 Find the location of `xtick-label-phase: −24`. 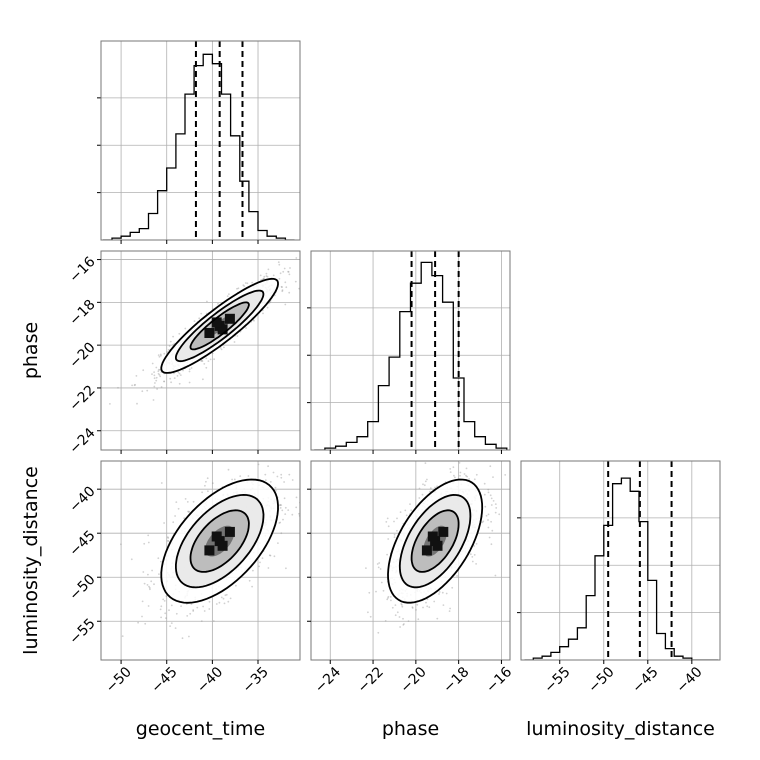

xtick-label-phase: −24 is located at coordinates (328, 680).